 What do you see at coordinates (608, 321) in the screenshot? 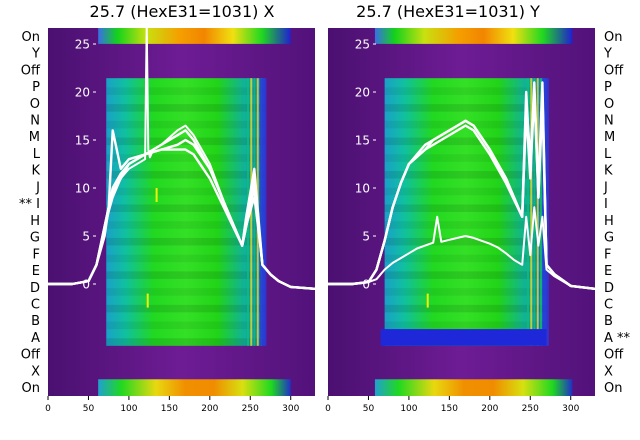
I see `row-label: B` at bounding box center [608, 321].